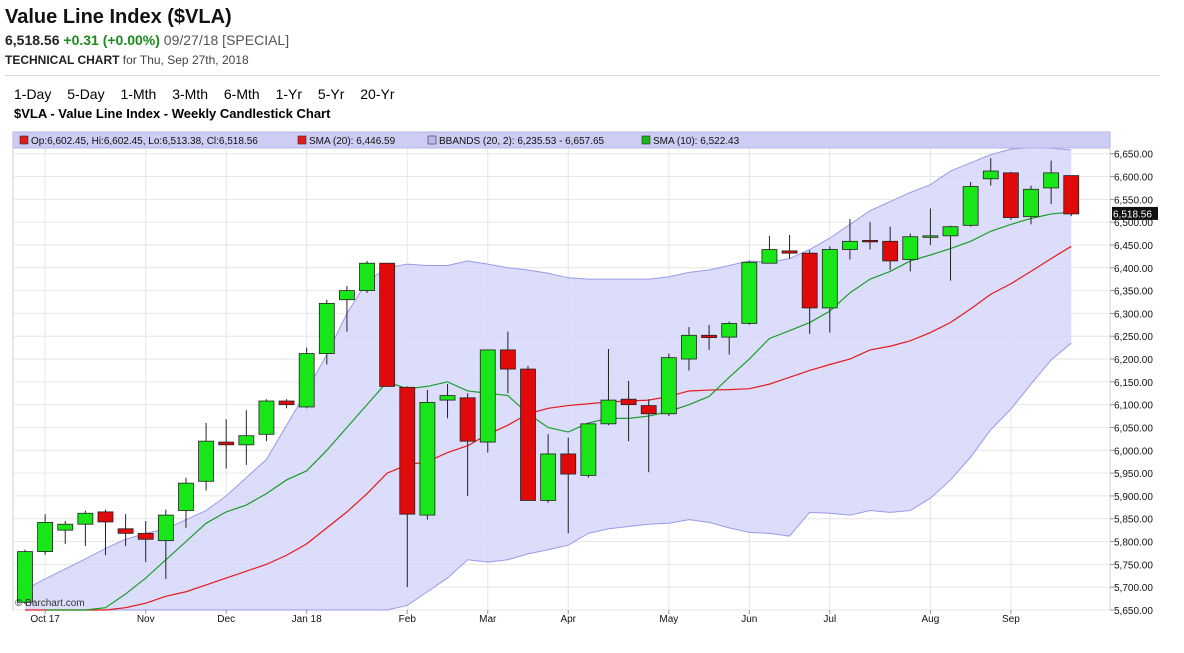 The width and height of the screenshot is (1184, 653). I want to click on period-20-yr: 20-Yr, so click(377, 94).